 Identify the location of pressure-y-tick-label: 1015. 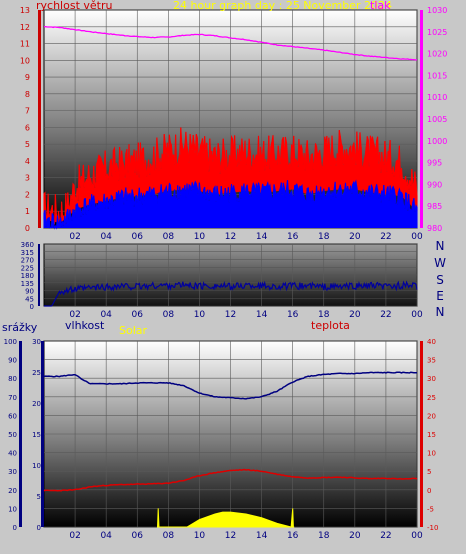
(437, 75).